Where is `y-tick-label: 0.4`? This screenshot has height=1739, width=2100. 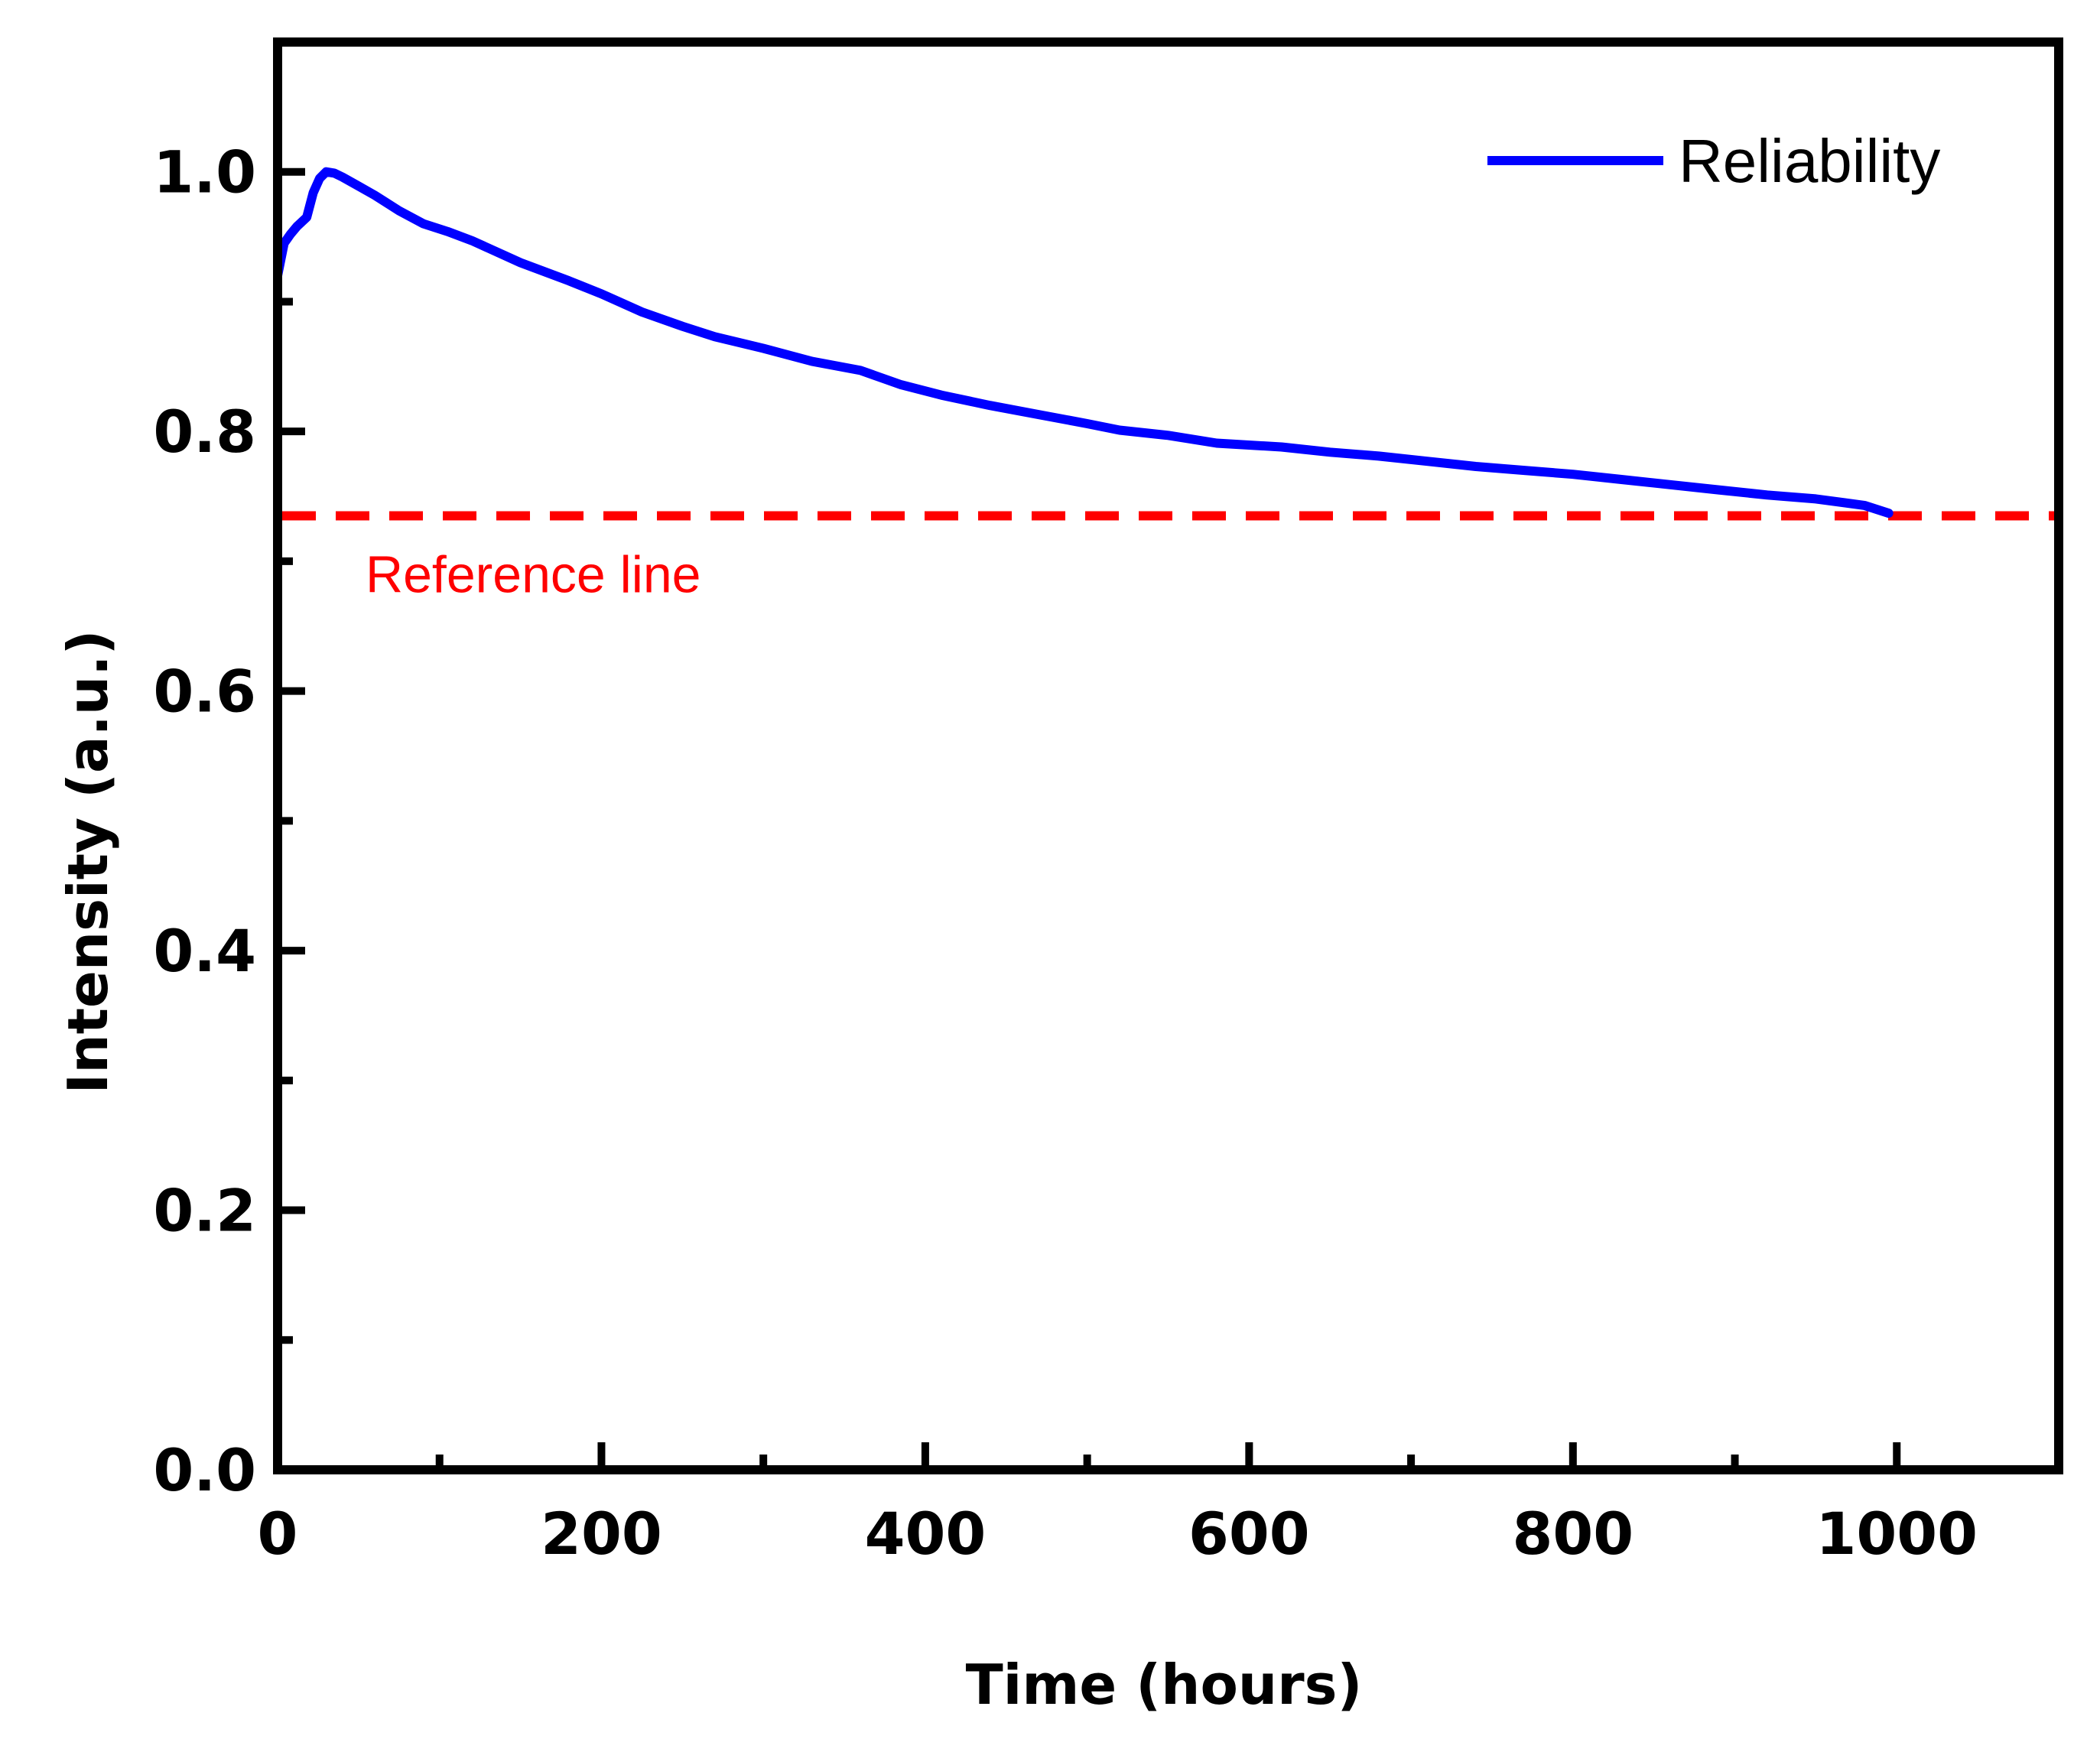 y-tick-label: 0.4 is located at coordinates (205, 951).